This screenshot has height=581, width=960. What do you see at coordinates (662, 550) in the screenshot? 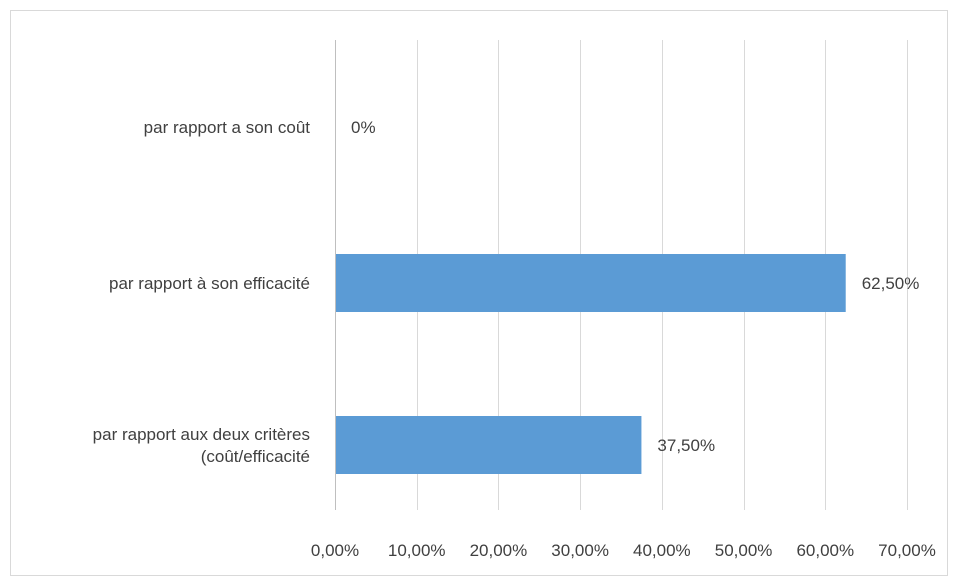
I see `tick-label: 40,00%` at bounding box center [662, 550].